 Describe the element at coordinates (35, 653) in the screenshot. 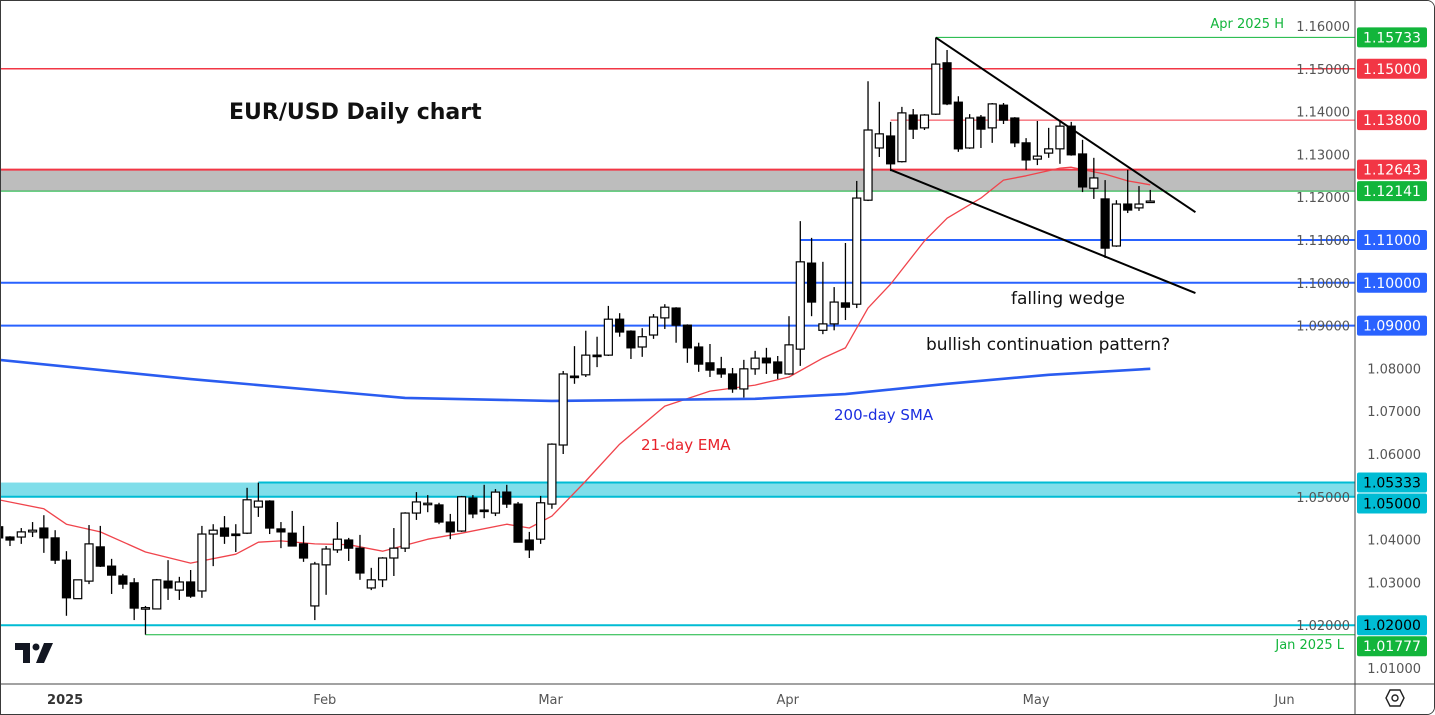

I see `tradingview-logo` at that location.